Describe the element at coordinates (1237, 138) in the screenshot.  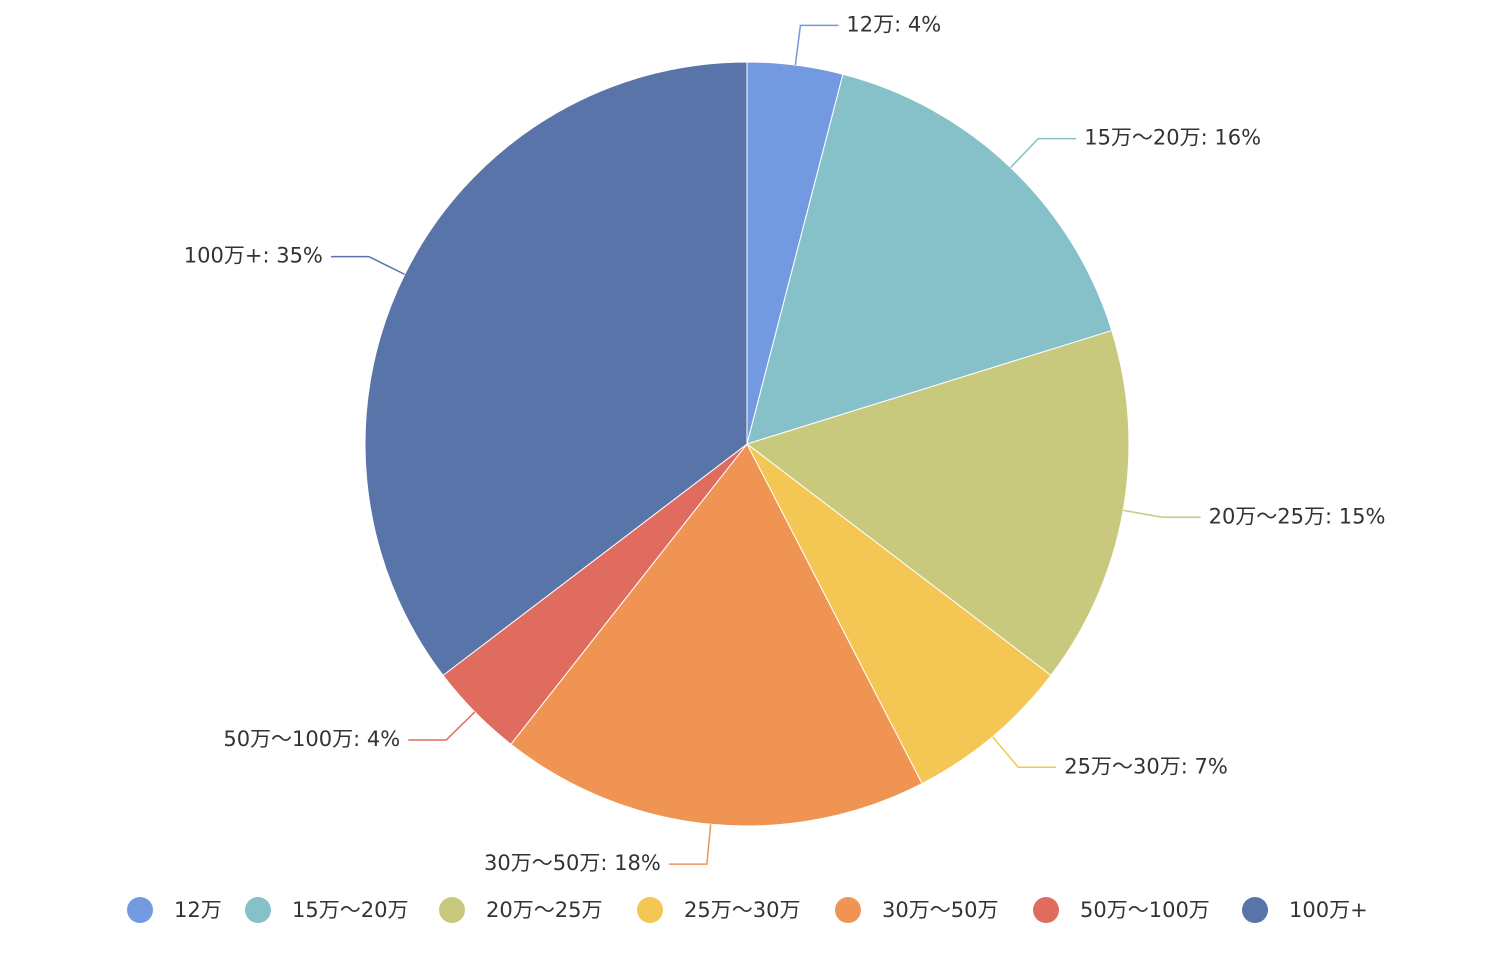
I see `slice-label-value: 16%` at that location.